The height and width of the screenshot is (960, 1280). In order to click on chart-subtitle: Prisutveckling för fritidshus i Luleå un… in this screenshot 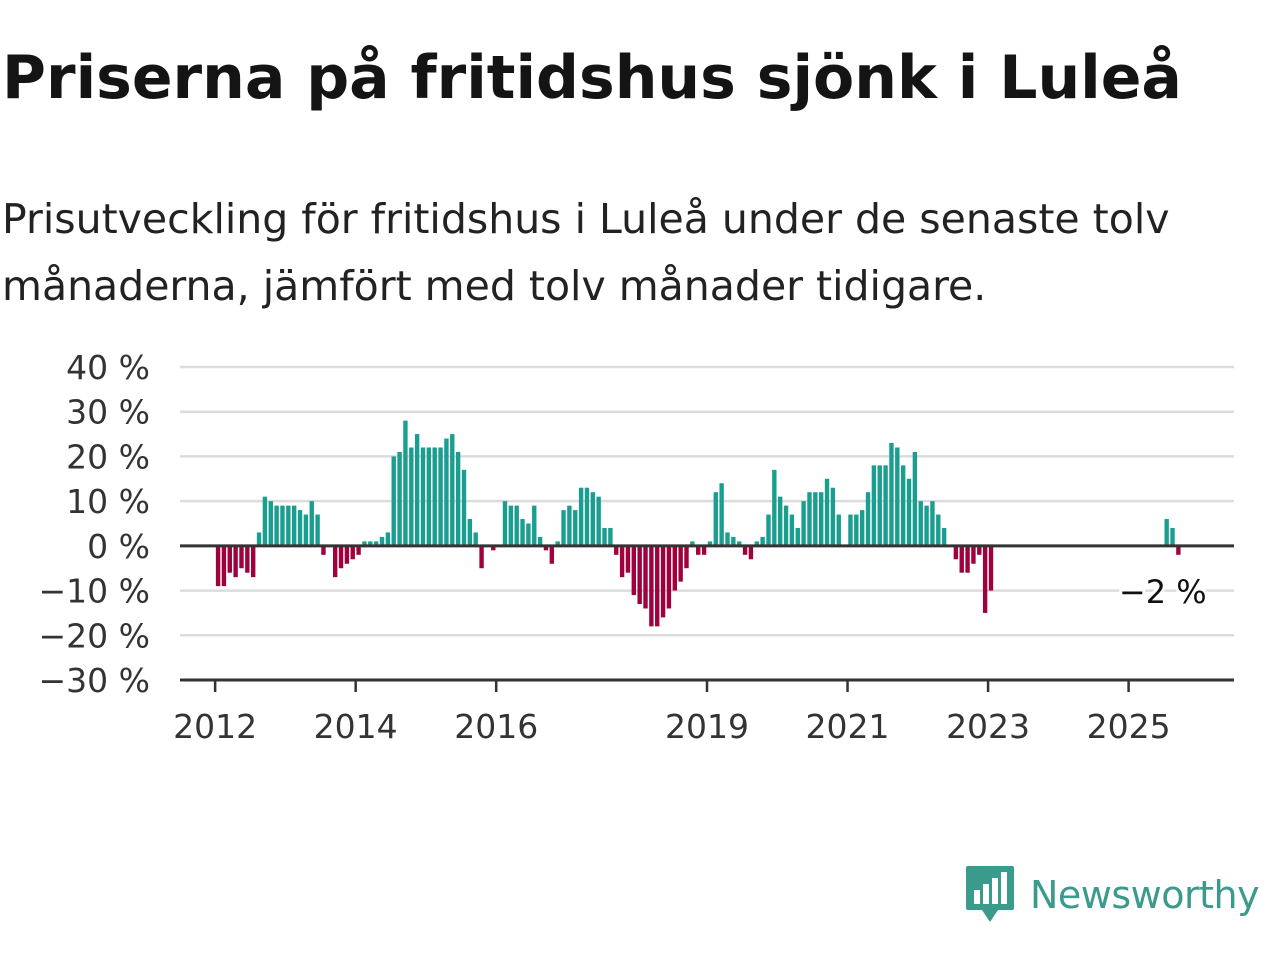, I will do `click(586, 252)`.